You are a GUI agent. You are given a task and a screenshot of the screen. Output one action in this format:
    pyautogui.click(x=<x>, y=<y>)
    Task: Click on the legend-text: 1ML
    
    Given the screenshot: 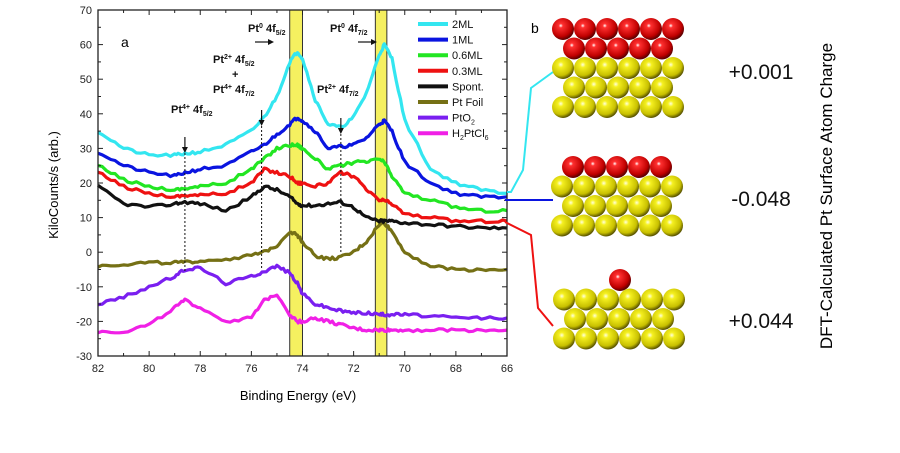 What is the action you would take?
    pyautogui.click(x=462, y=41)
    